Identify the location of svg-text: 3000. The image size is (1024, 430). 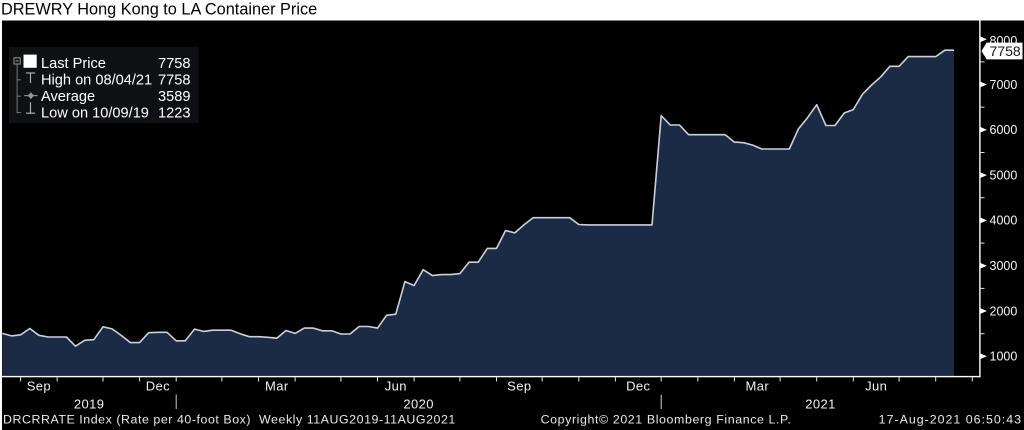
(1004, 266).